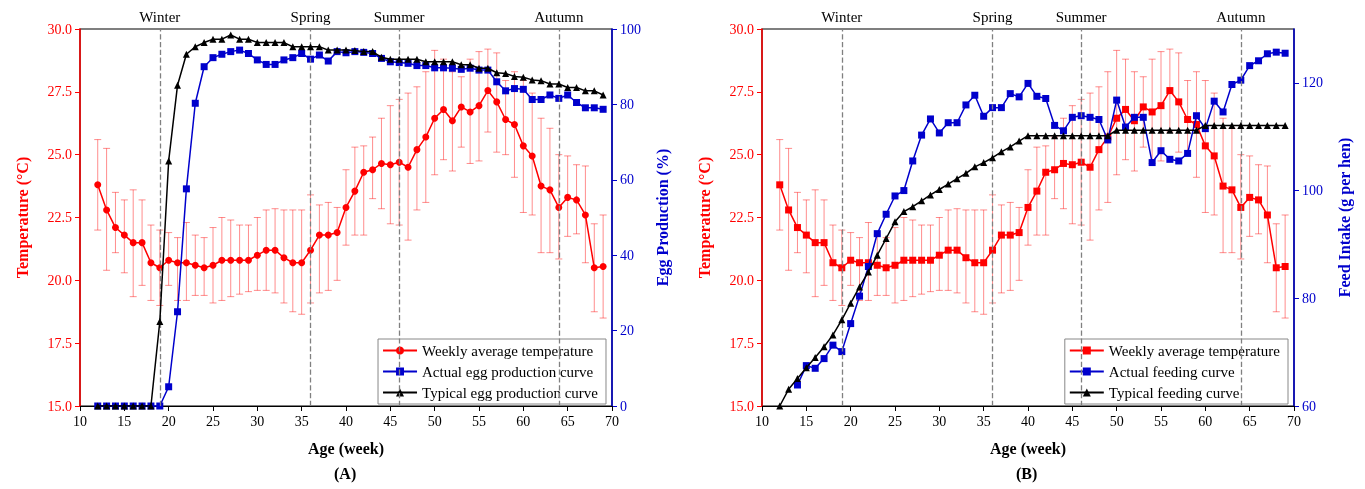 This screenshot has width=1365, height=489. I want to click on y2-tick-label: 20, so click(627, 331).